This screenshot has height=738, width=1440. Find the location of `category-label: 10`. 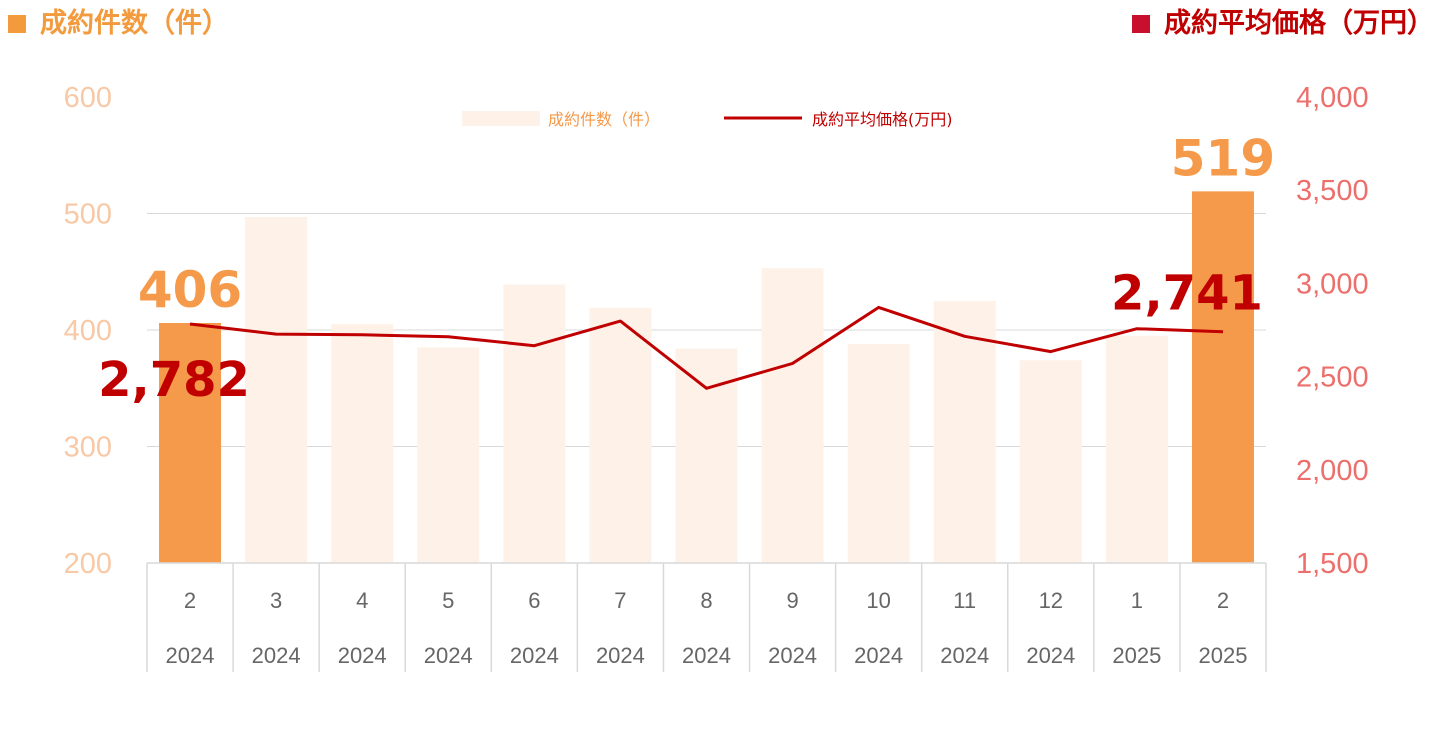

category-label: 10 is located at coordinates (878, 600).